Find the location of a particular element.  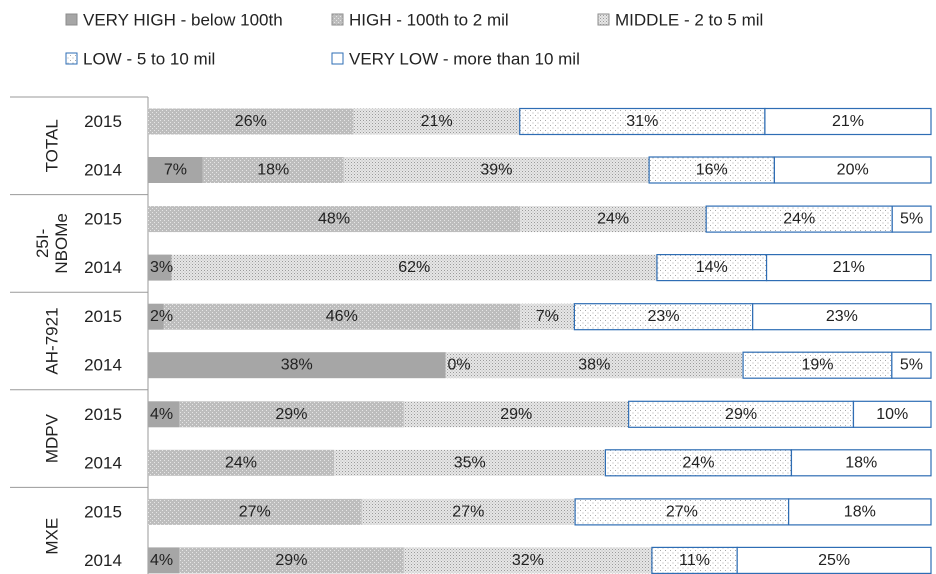

data-label: 46% is located at coordinates (342, 316).